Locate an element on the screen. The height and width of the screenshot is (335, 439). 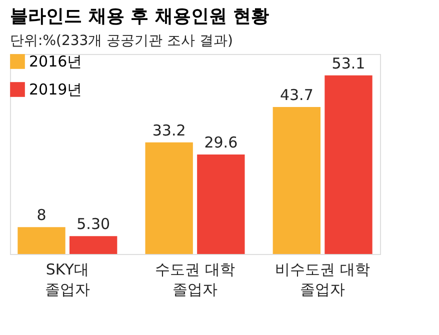
data-label: 29.6 is located at coordinates (221, 142).